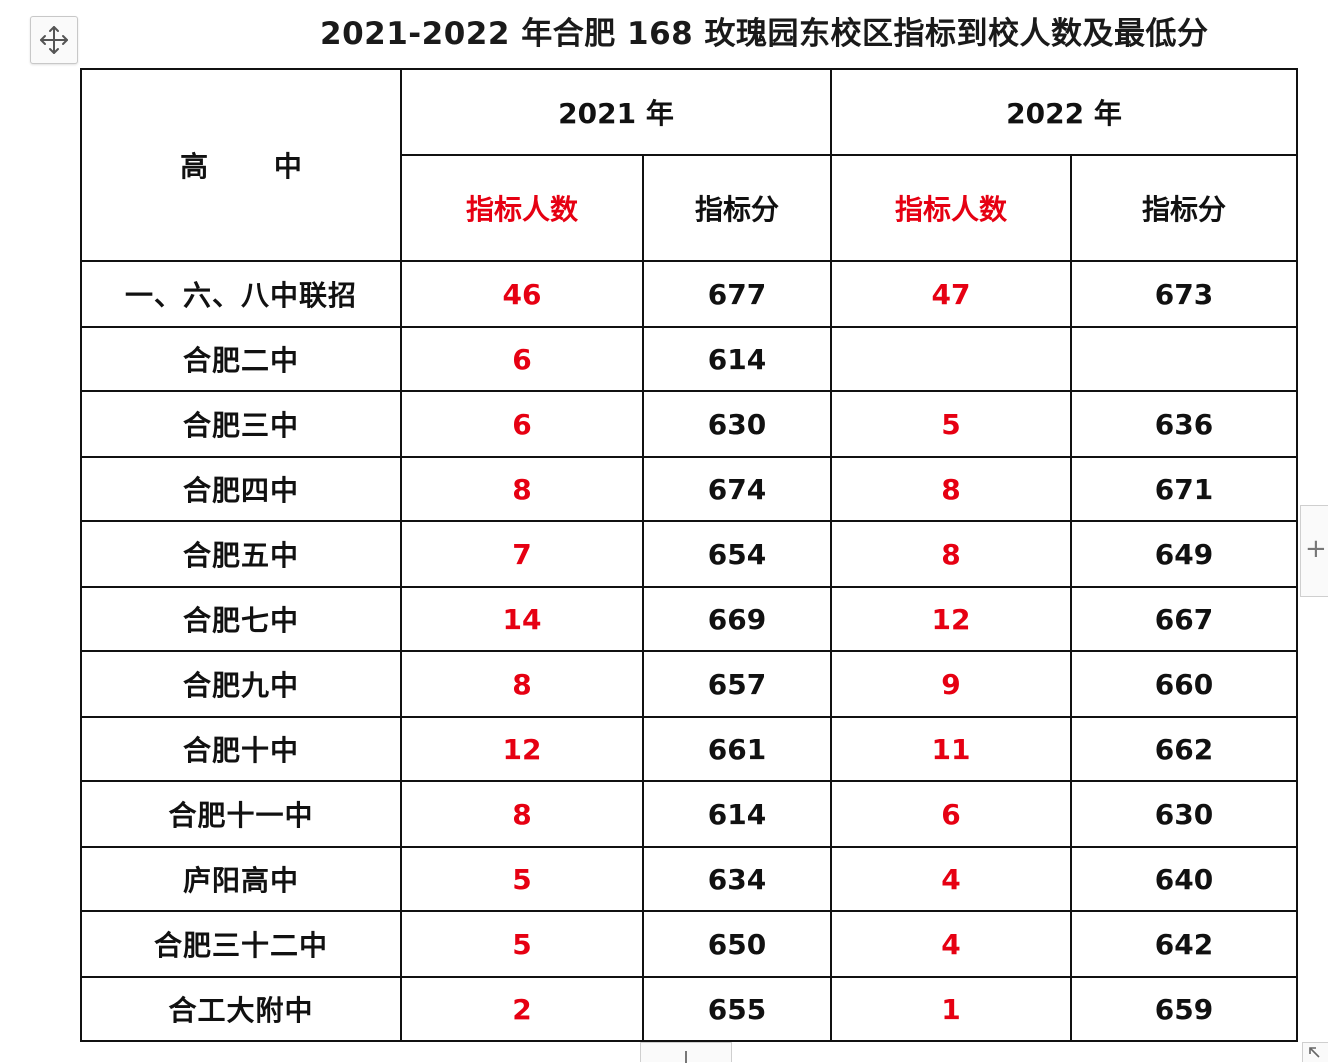 The width and height of the screenshot is (1328, 1063). What do you see at coordinates (737, 424) in the screenshot?
I see `quota-score-2021-cell: 630` at bounding box center [737, 424].